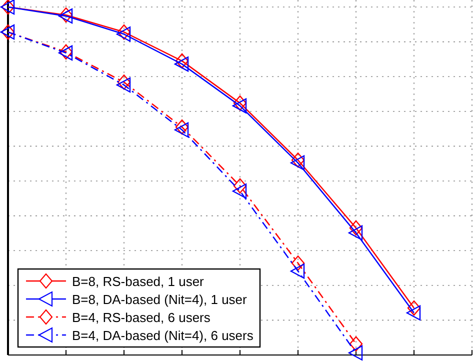 The image size is (474, 362). I want to click on legend-label: B=4, DA-based (Nit=4), 6 users, so click(163, 335).